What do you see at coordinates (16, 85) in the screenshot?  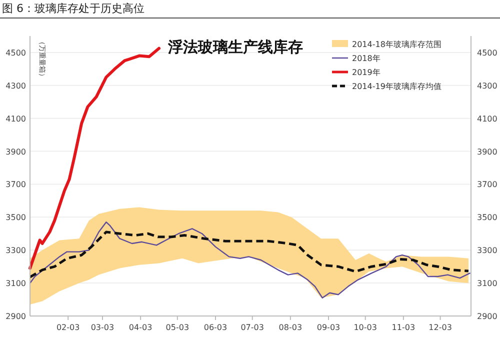 I see `y-tick-label: 4300` at bounding box center [16, 85].